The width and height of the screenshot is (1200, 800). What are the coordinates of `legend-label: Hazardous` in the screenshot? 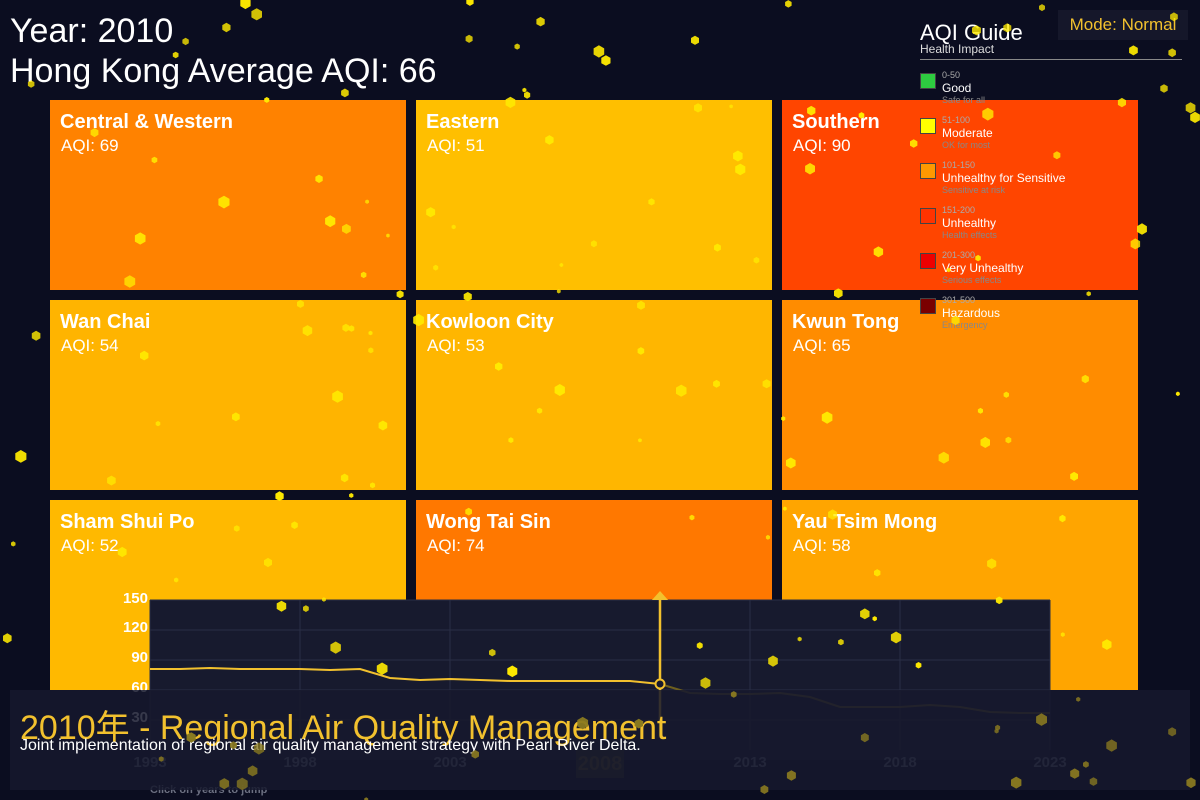 It's located at (971, 313).